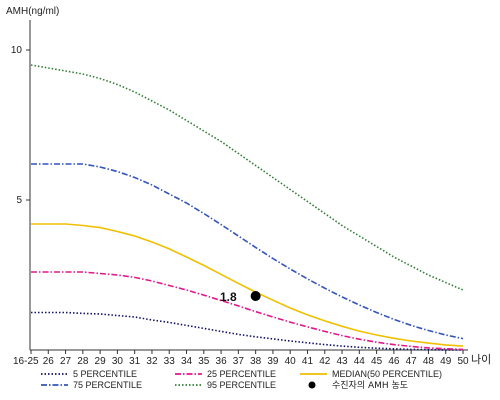 This screenshot has height=400, width=500. What do you see at coordinates (26, 361) in the screenshot?
I see `x-tick-label: 16-25` at bounding box center [26, 361].